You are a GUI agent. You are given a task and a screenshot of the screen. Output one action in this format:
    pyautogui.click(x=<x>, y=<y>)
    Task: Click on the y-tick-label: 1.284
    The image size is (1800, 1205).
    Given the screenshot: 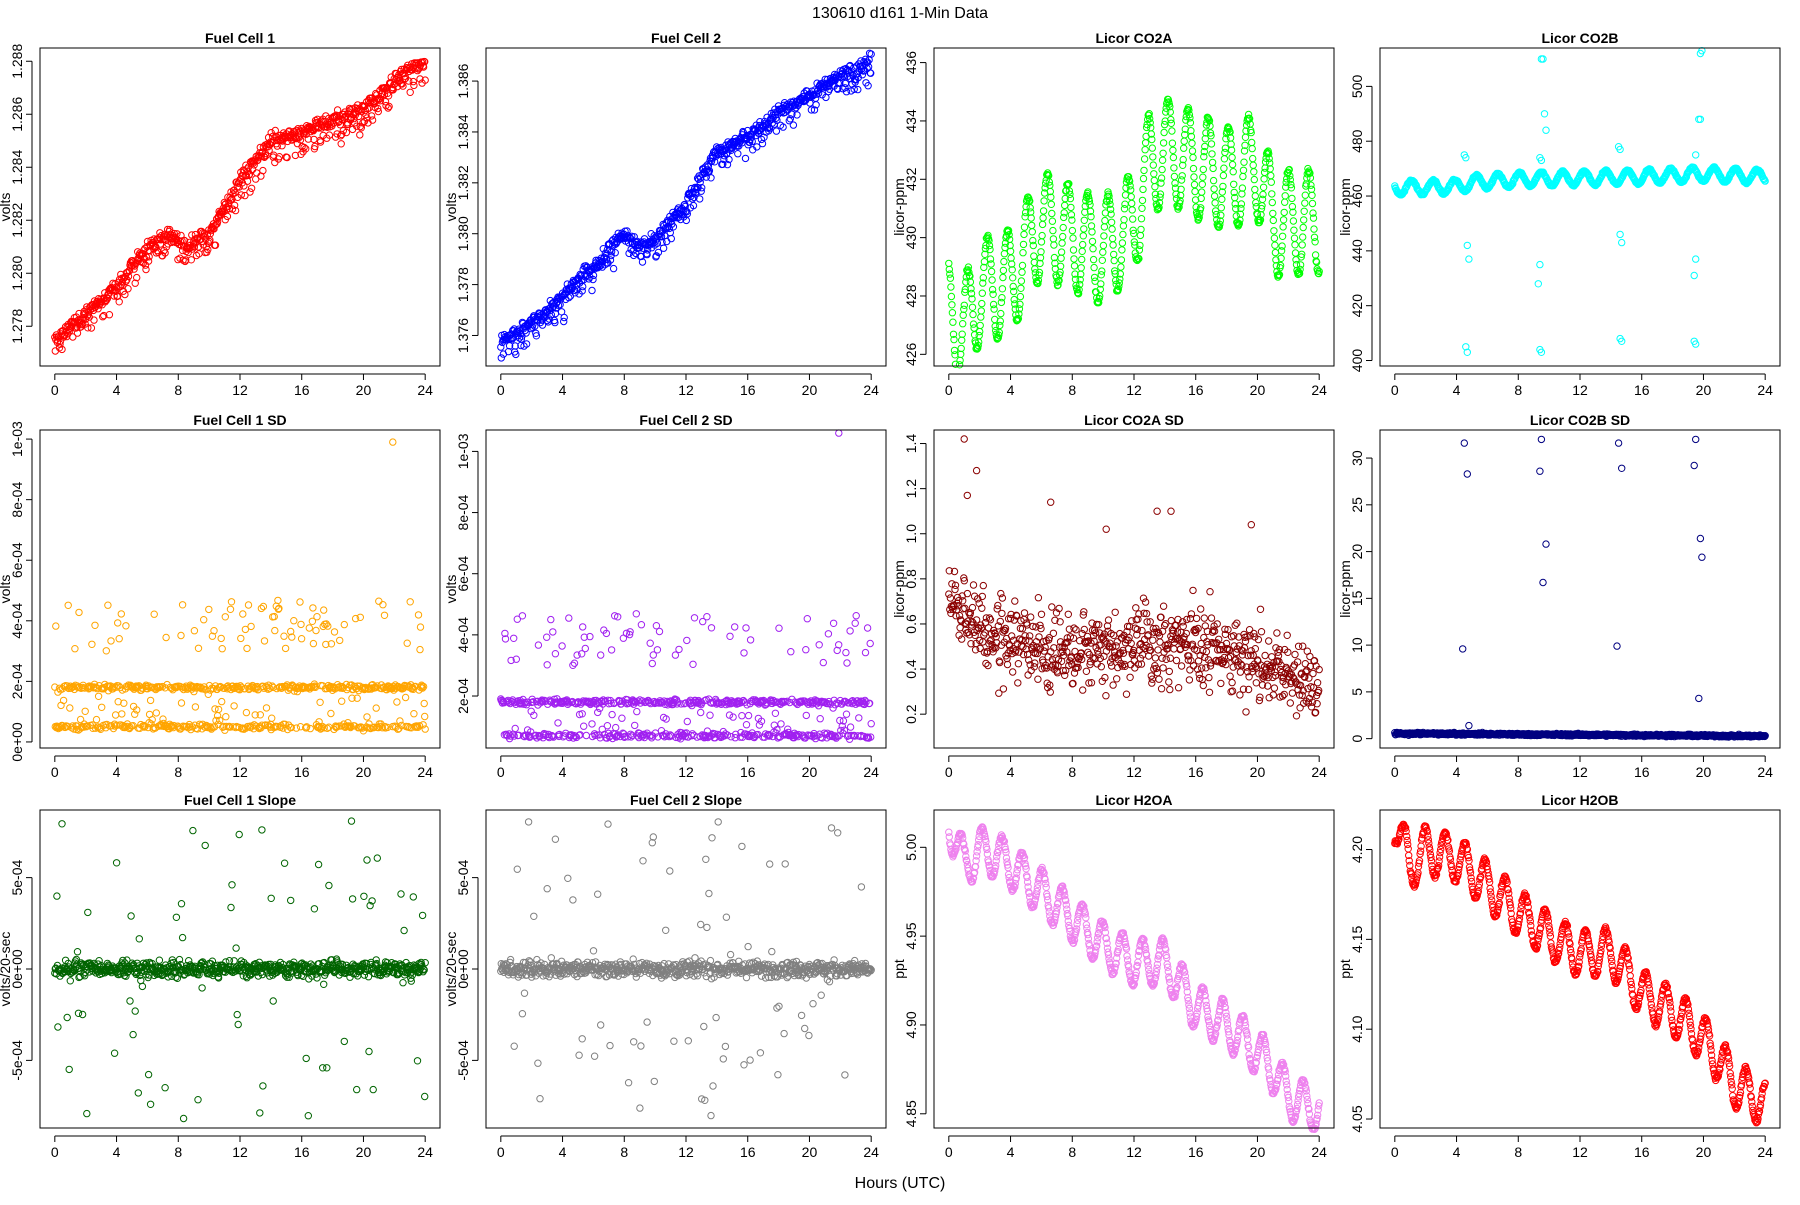 What is the action you would take?
    pyautogui.click(x=17, y=167)
    